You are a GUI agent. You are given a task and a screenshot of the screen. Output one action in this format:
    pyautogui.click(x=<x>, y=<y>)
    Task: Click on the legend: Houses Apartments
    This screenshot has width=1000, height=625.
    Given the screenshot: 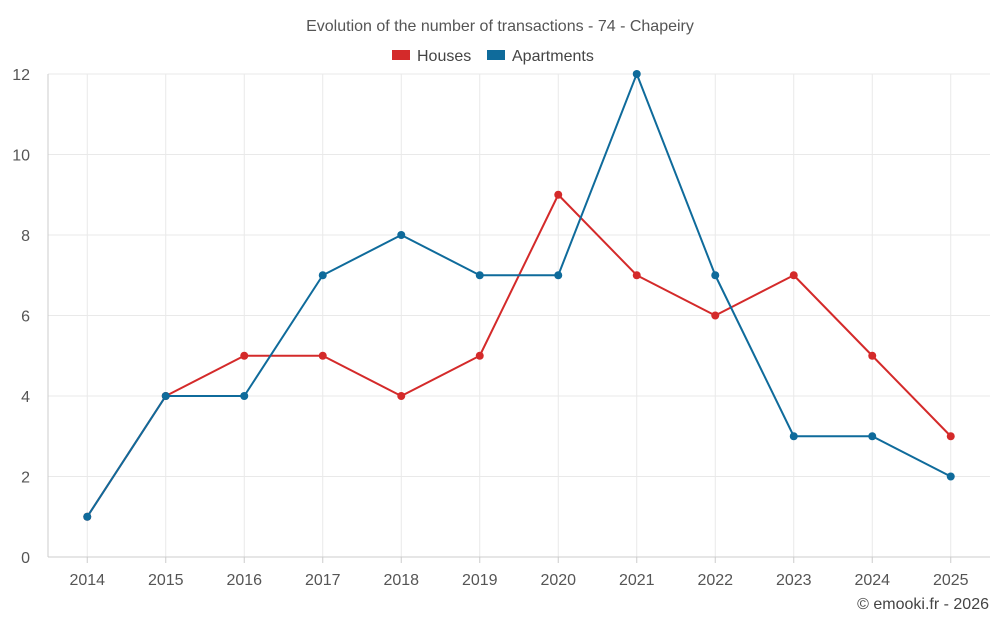 What is the action you would take?
    pyautogui.click(x=493, y=56)
    